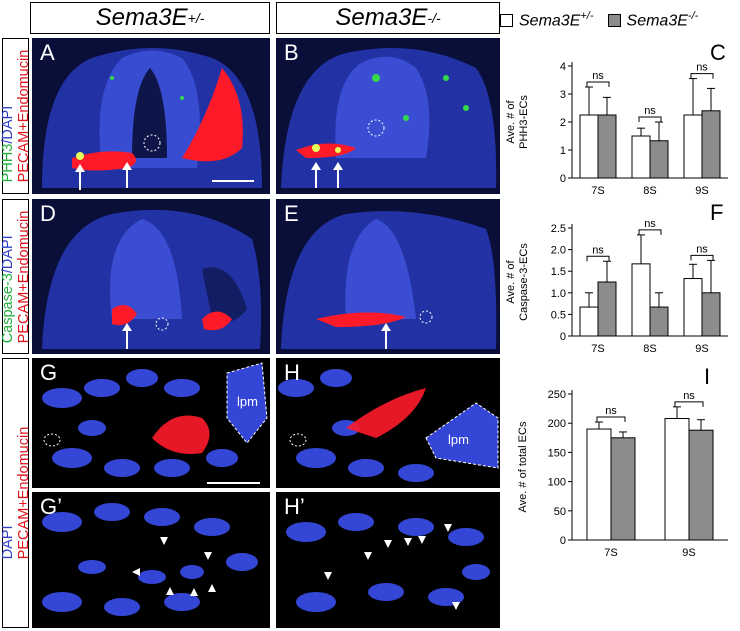 The height and width of the screenshot is (631, 740). Describe the element at coordinates (196, 18) in the screenshot. I see `column-header-het-sup: +/-` at that location.